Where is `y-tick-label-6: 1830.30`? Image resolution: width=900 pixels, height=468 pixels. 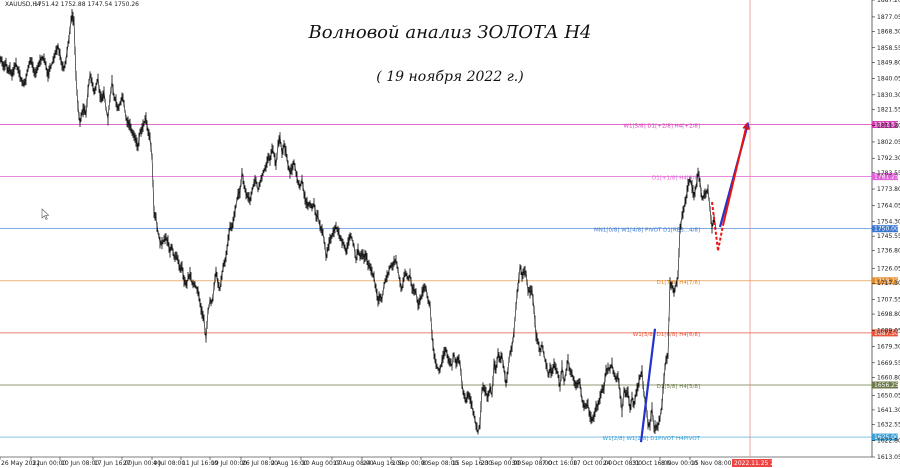
y-tick-label-6: 1830.30 is located at coordinates (888, 95).